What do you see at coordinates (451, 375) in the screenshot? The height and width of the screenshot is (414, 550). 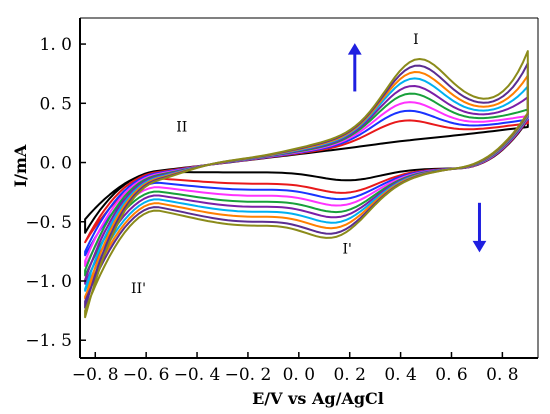 I see `x-tick-label: 0. 6` at bounding box center [451, 375].